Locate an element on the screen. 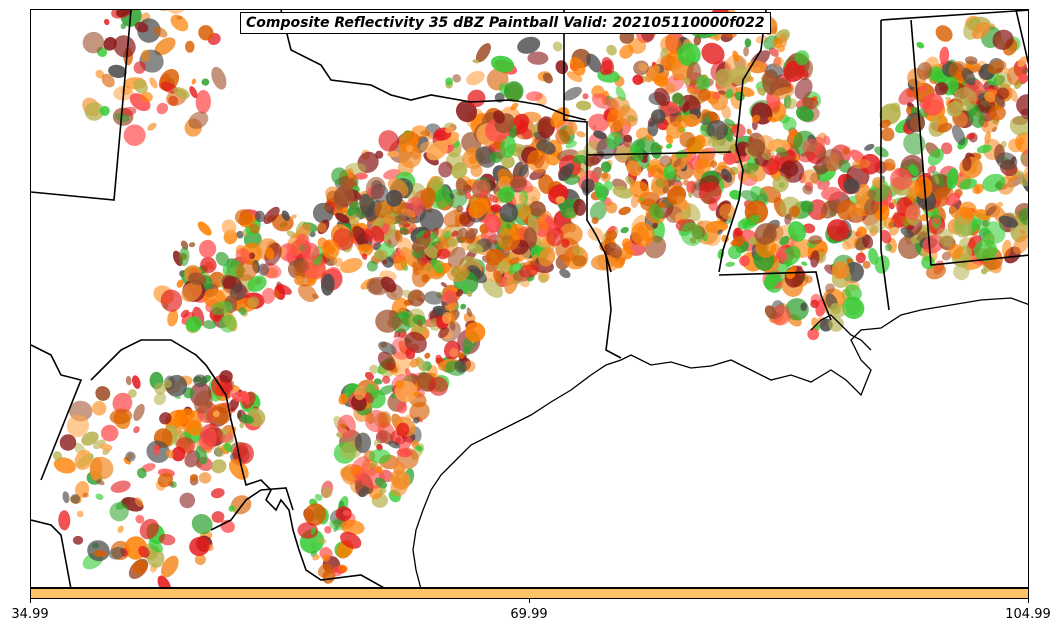 The width and height of the screenshot is (1062, 633). colorbar-label-max: 104.99 is located at coordinates (1028, 614).